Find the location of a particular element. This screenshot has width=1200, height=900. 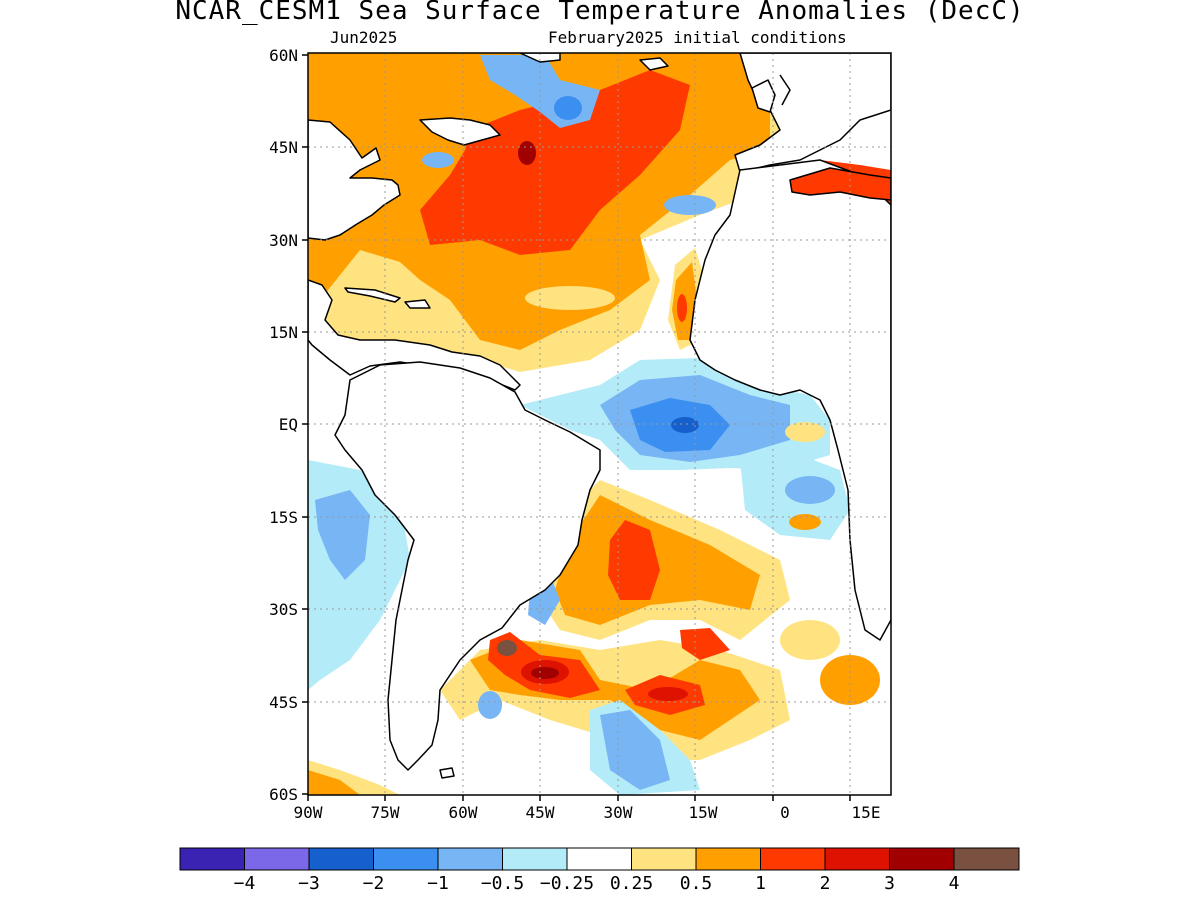

greenland-tip-land is located at coordinates (540, 58).